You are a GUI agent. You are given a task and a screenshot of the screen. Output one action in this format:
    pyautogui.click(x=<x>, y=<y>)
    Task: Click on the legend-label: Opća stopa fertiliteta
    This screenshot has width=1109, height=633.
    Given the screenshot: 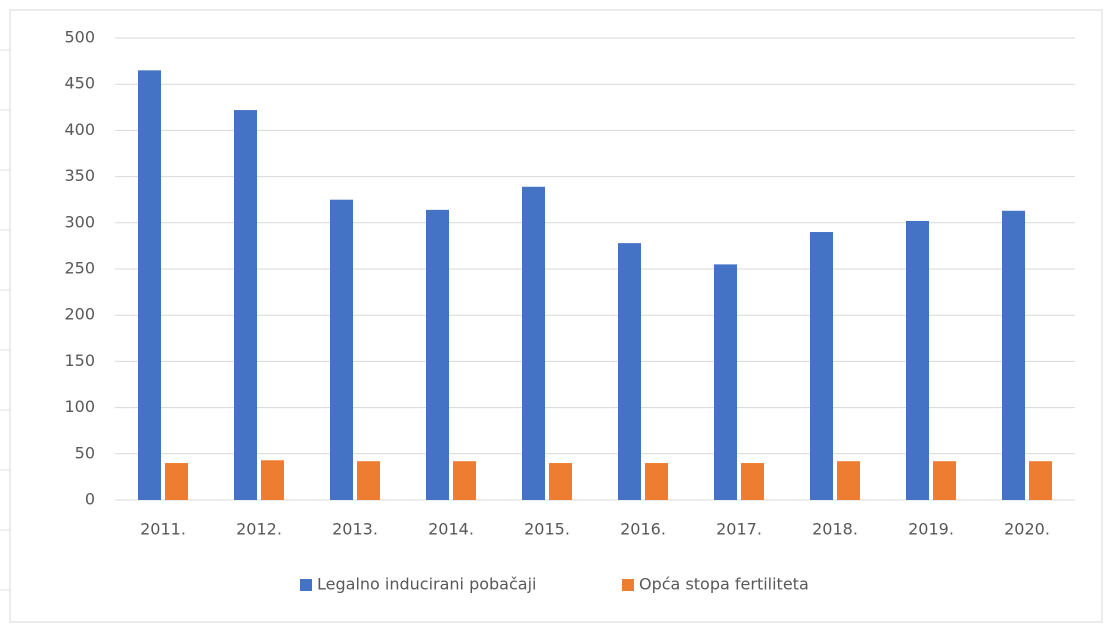 What is the action you would take?
    pyautogui.click(x=724, y=584)
    